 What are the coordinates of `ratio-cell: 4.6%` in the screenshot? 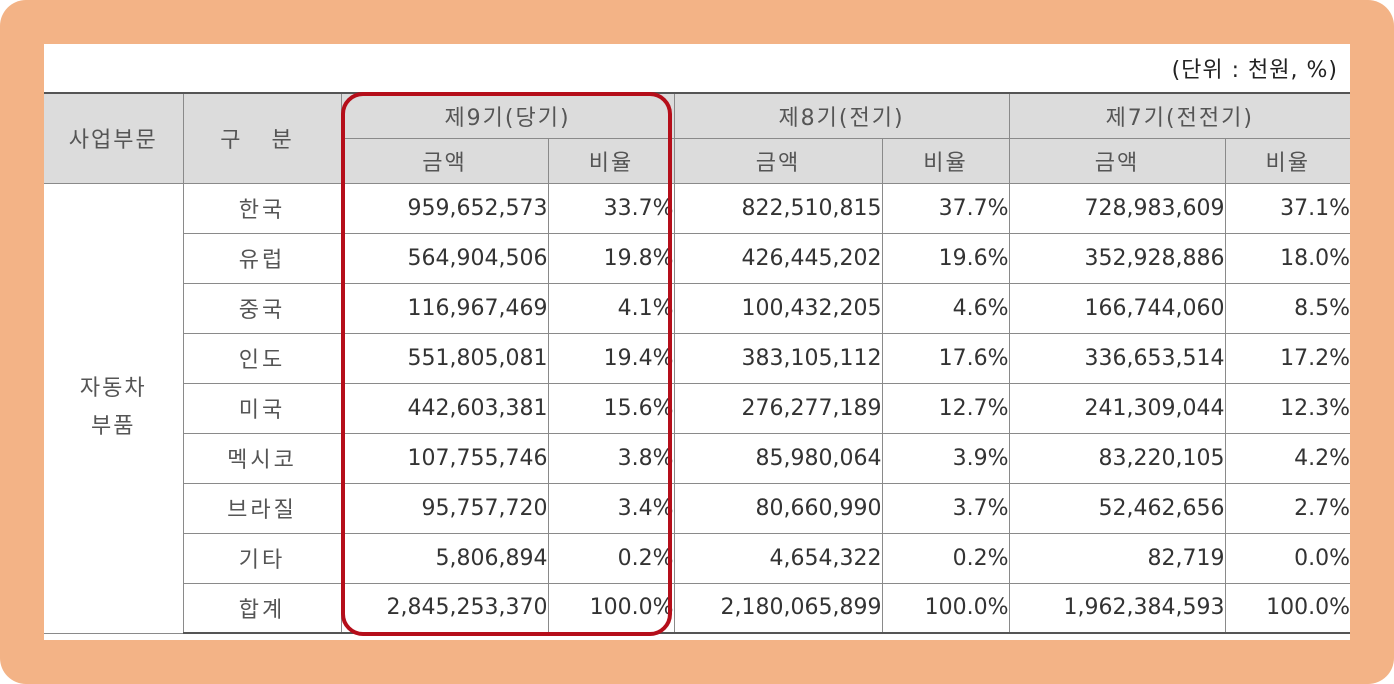 It's located at (945, 308).